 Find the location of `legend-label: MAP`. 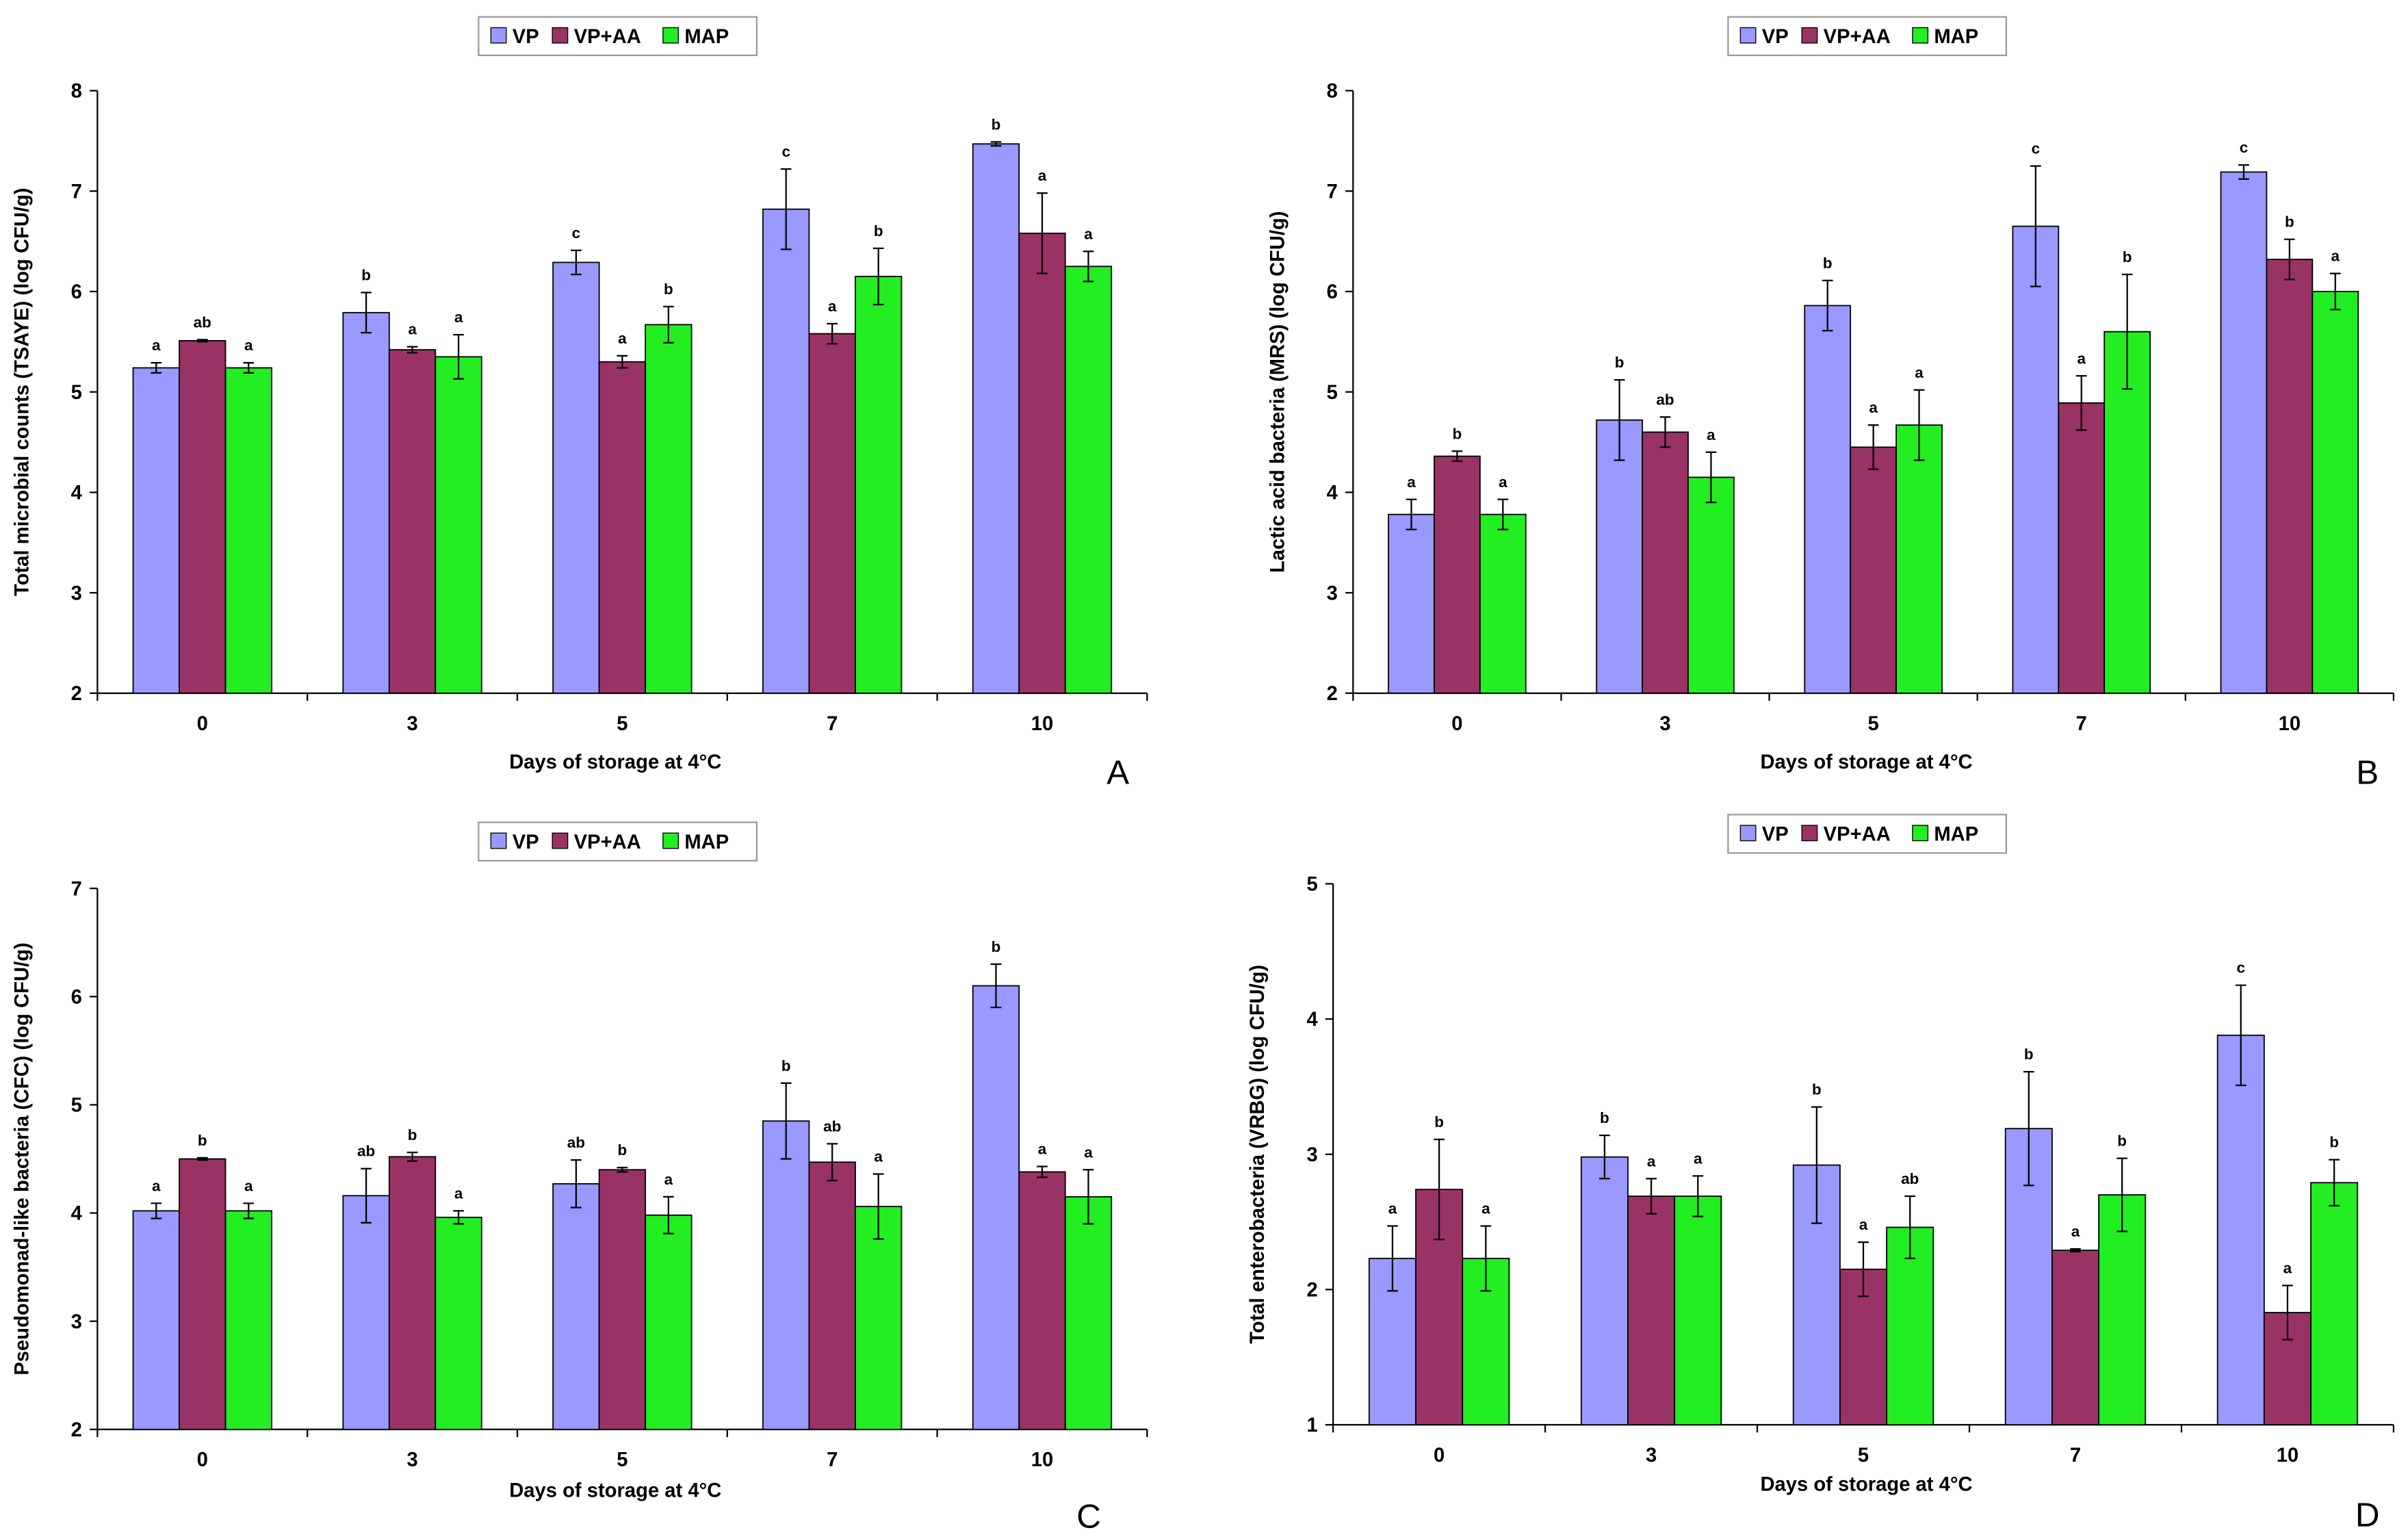

legend-label: MAP is located at coordinates (706, 37).